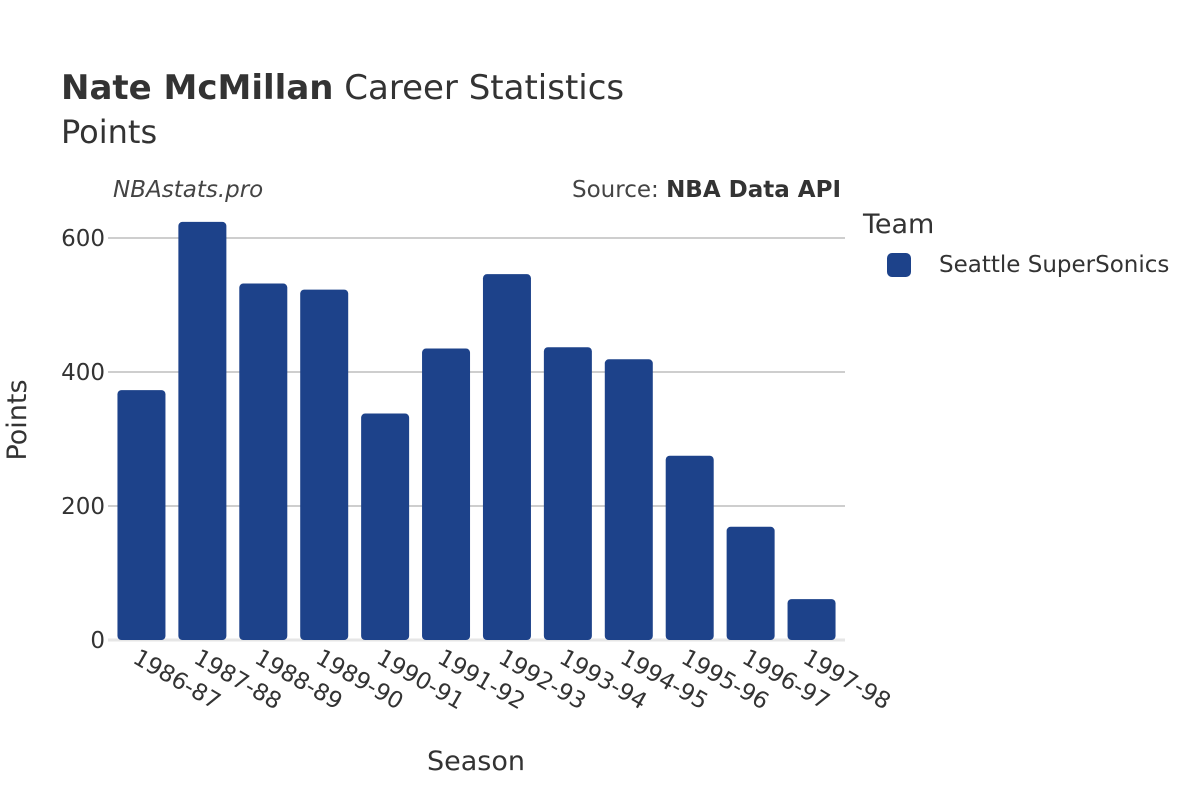 This screenshot has width=1200, height=800. I want to click on x-axis-label: Season, so click(476, 761).